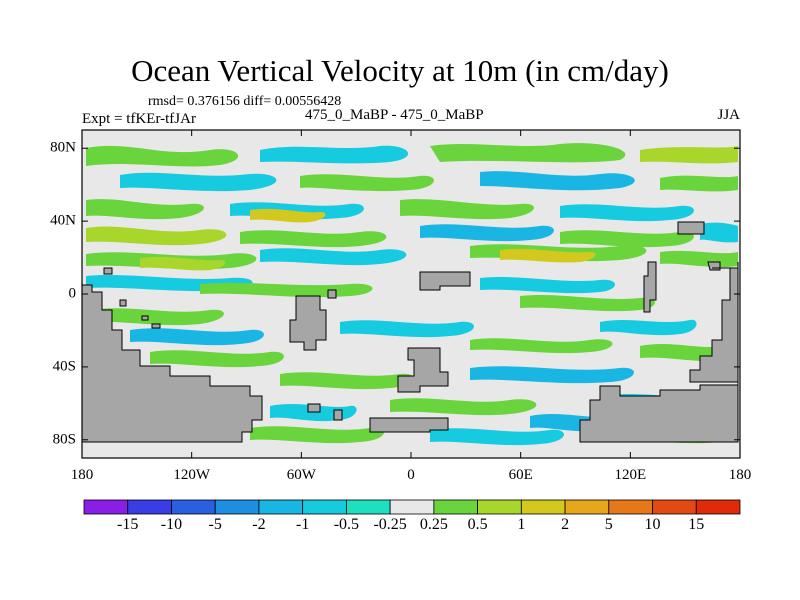 Image resolution: width=800 pixels, height=600 pixels. Describe the element at coordinates (346, 524) in the screenshot. I see `colorbar-label: -0.5` at that location.